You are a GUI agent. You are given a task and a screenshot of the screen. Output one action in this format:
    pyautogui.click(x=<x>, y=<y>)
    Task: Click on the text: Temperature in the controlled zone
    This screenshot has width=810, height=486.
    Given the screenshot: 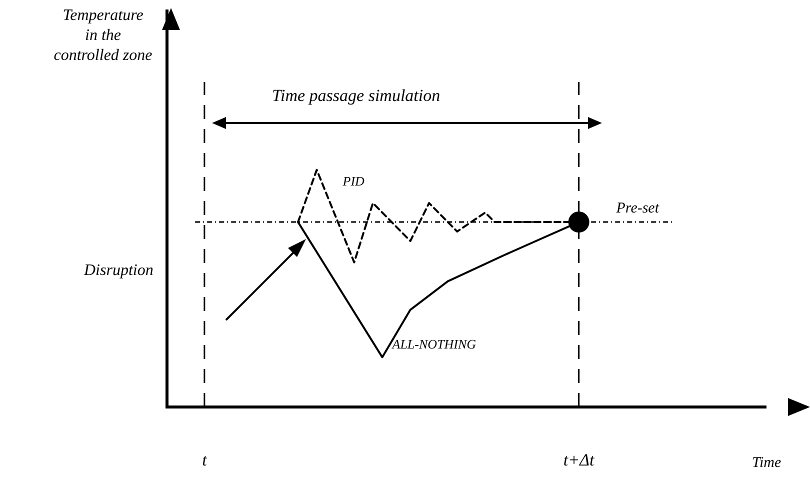 What is the action you would take?
    pyautogui.click(x=103, y=36)
    